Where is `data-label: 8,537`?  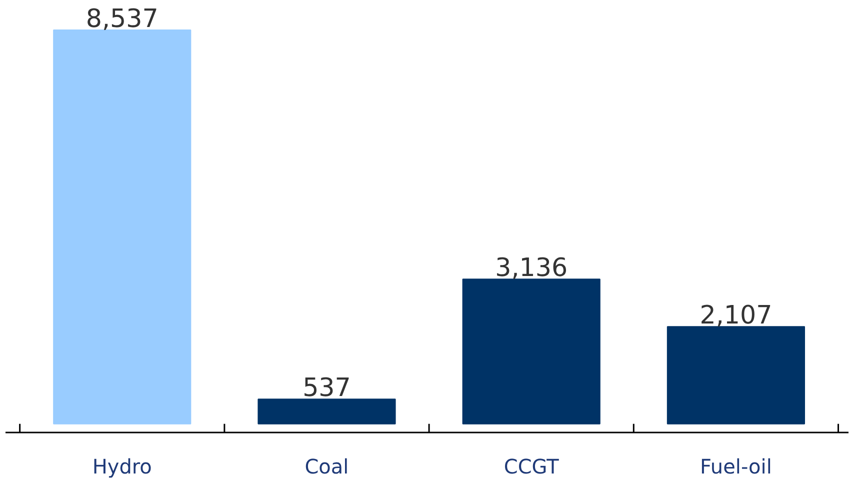 data-label: 8,537 is located at coordinates (122, 18).